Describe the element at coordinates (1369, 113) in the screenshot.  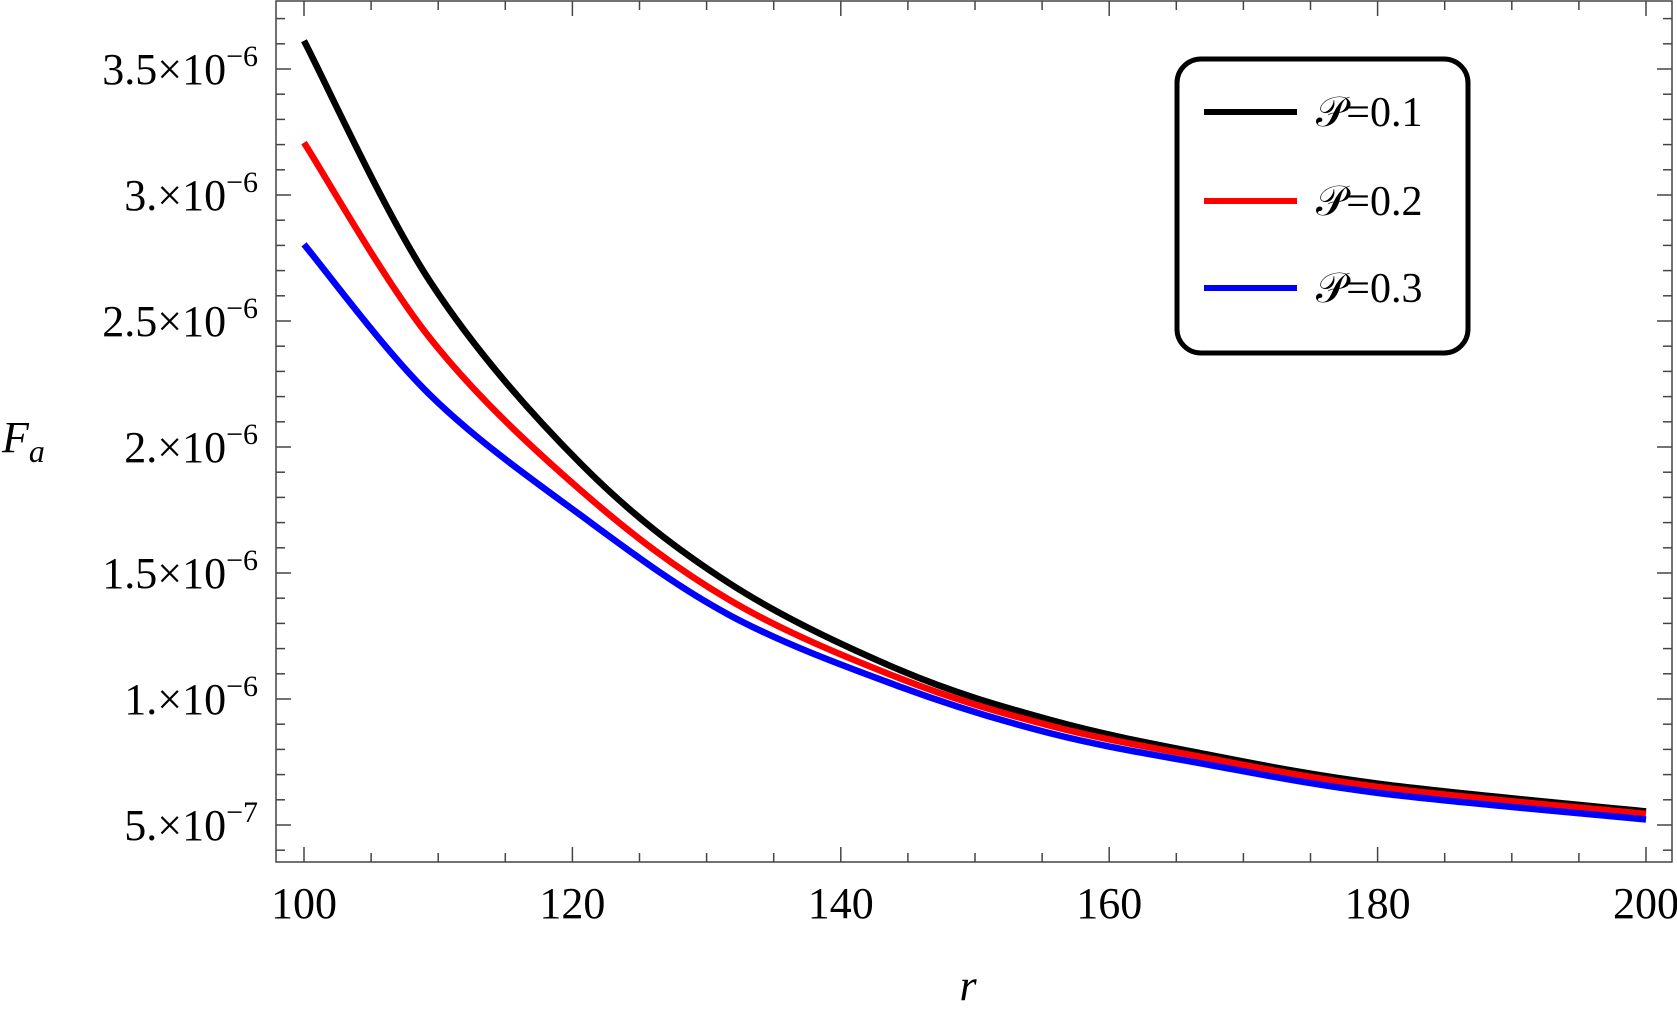
I see `legend-label: 𝒫=0.1` at that location.